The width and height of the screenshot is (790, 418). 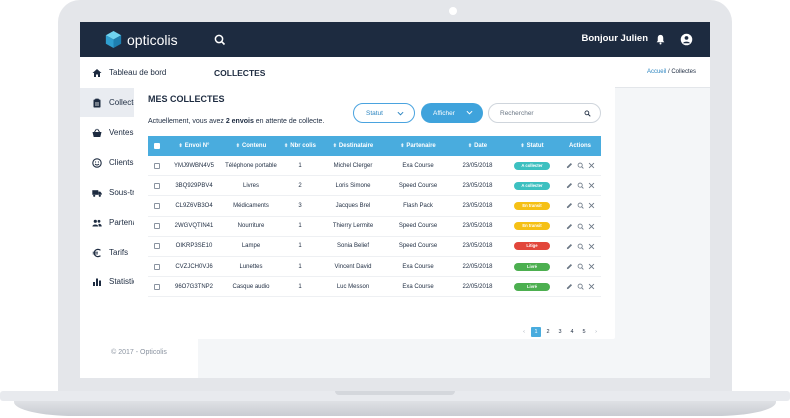 What do you see at coordinates (353, 185) in the screenshot?
I see `cell-destinataire: Loris Simone` at bounding box center [353, 185].